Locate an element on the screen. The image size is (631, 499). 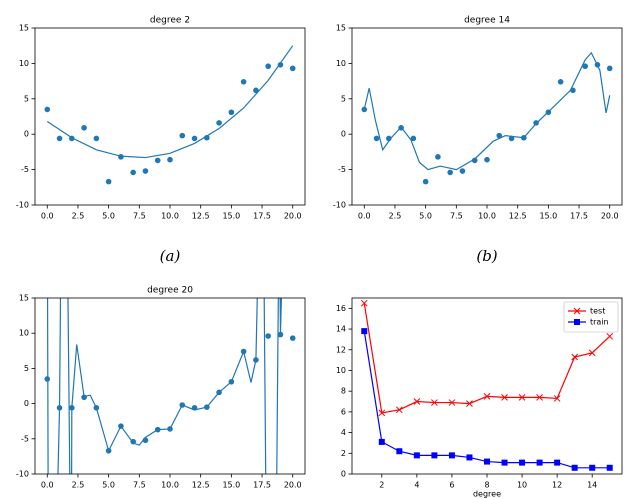
legend-marker is located at coordinates (577, 311).